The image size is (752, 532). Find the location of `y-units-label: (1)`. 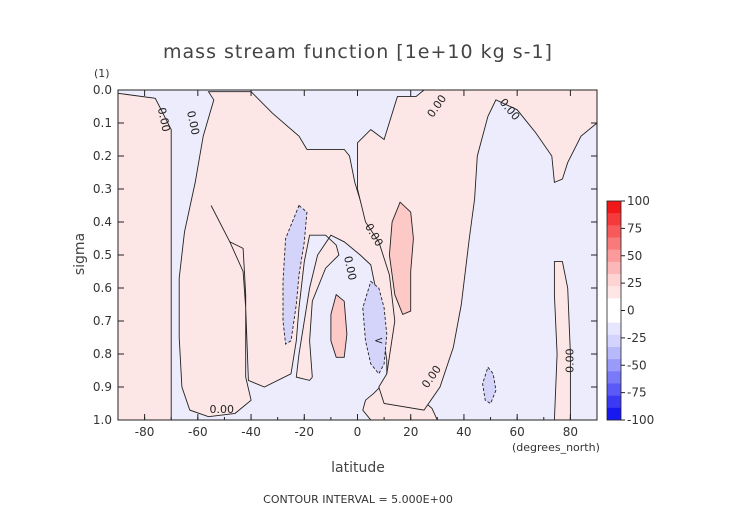

y-units-label: (1) is located at coordinates (102, 73).